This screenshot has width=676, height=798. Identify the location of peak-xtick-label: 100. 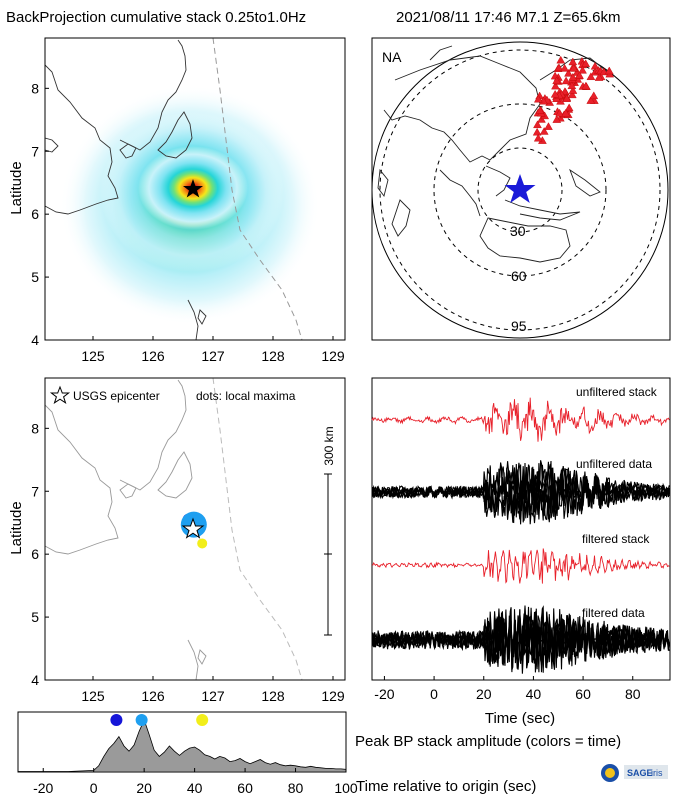
(346, 788).